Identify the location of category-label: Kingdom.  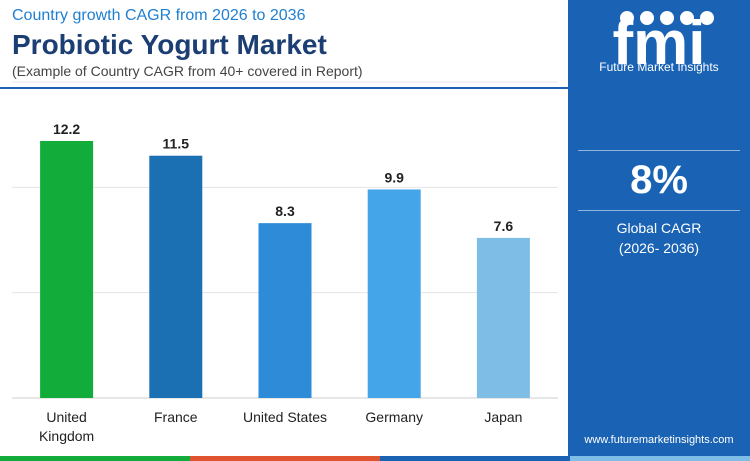
(66, 436).